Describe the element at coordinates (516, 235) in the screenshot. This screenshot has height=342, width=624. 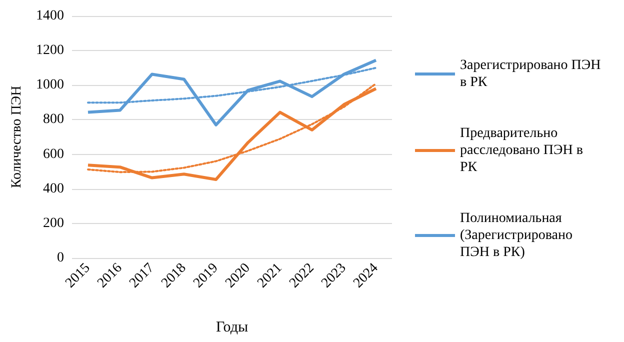
I see `legend-label: Полиномиальная (Зарегистрировано ПЭН в РК)` at that location.